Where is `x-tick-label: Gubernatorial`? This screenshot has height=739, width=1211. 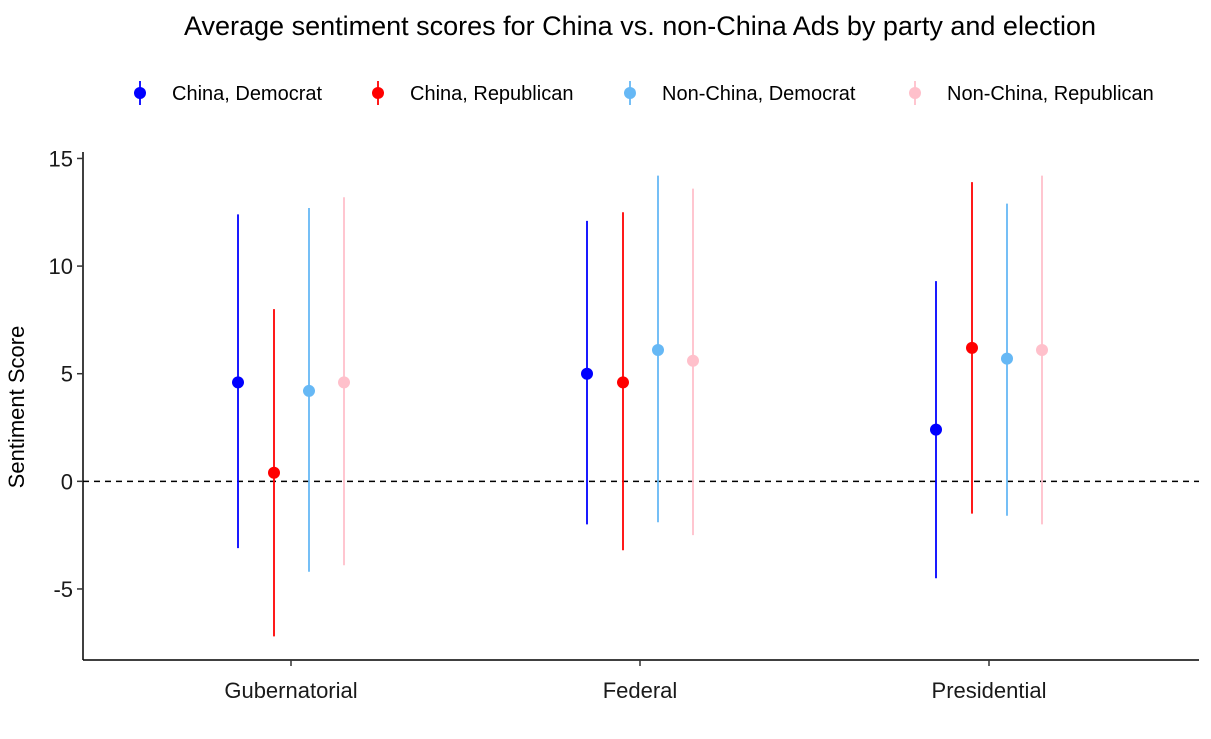 x-tick-label: Gubernatorial is located at coordinates (290, 690).